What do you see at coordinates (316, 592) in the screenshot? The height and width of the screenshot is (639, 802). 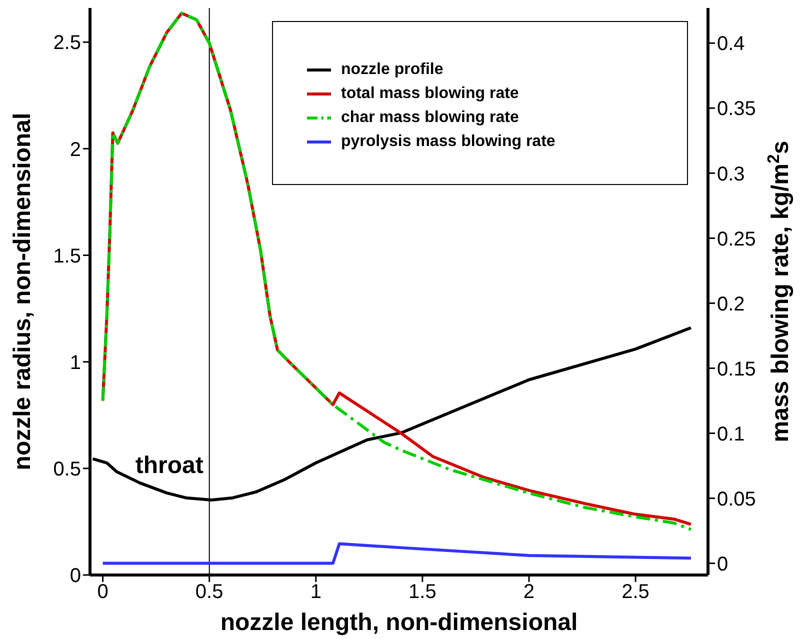 I see `x-tick-label: 1` at bounding box center [316, 592].